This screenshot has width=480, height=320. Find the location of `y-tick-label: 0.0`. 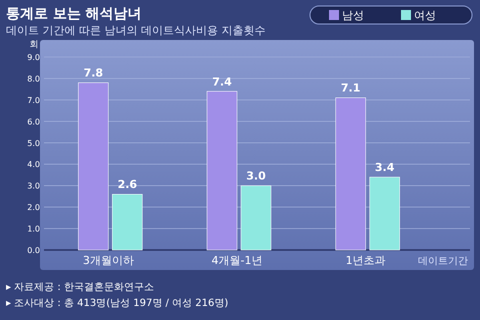

y-tick-label: 0.0 is located at coordinates (33, 250).